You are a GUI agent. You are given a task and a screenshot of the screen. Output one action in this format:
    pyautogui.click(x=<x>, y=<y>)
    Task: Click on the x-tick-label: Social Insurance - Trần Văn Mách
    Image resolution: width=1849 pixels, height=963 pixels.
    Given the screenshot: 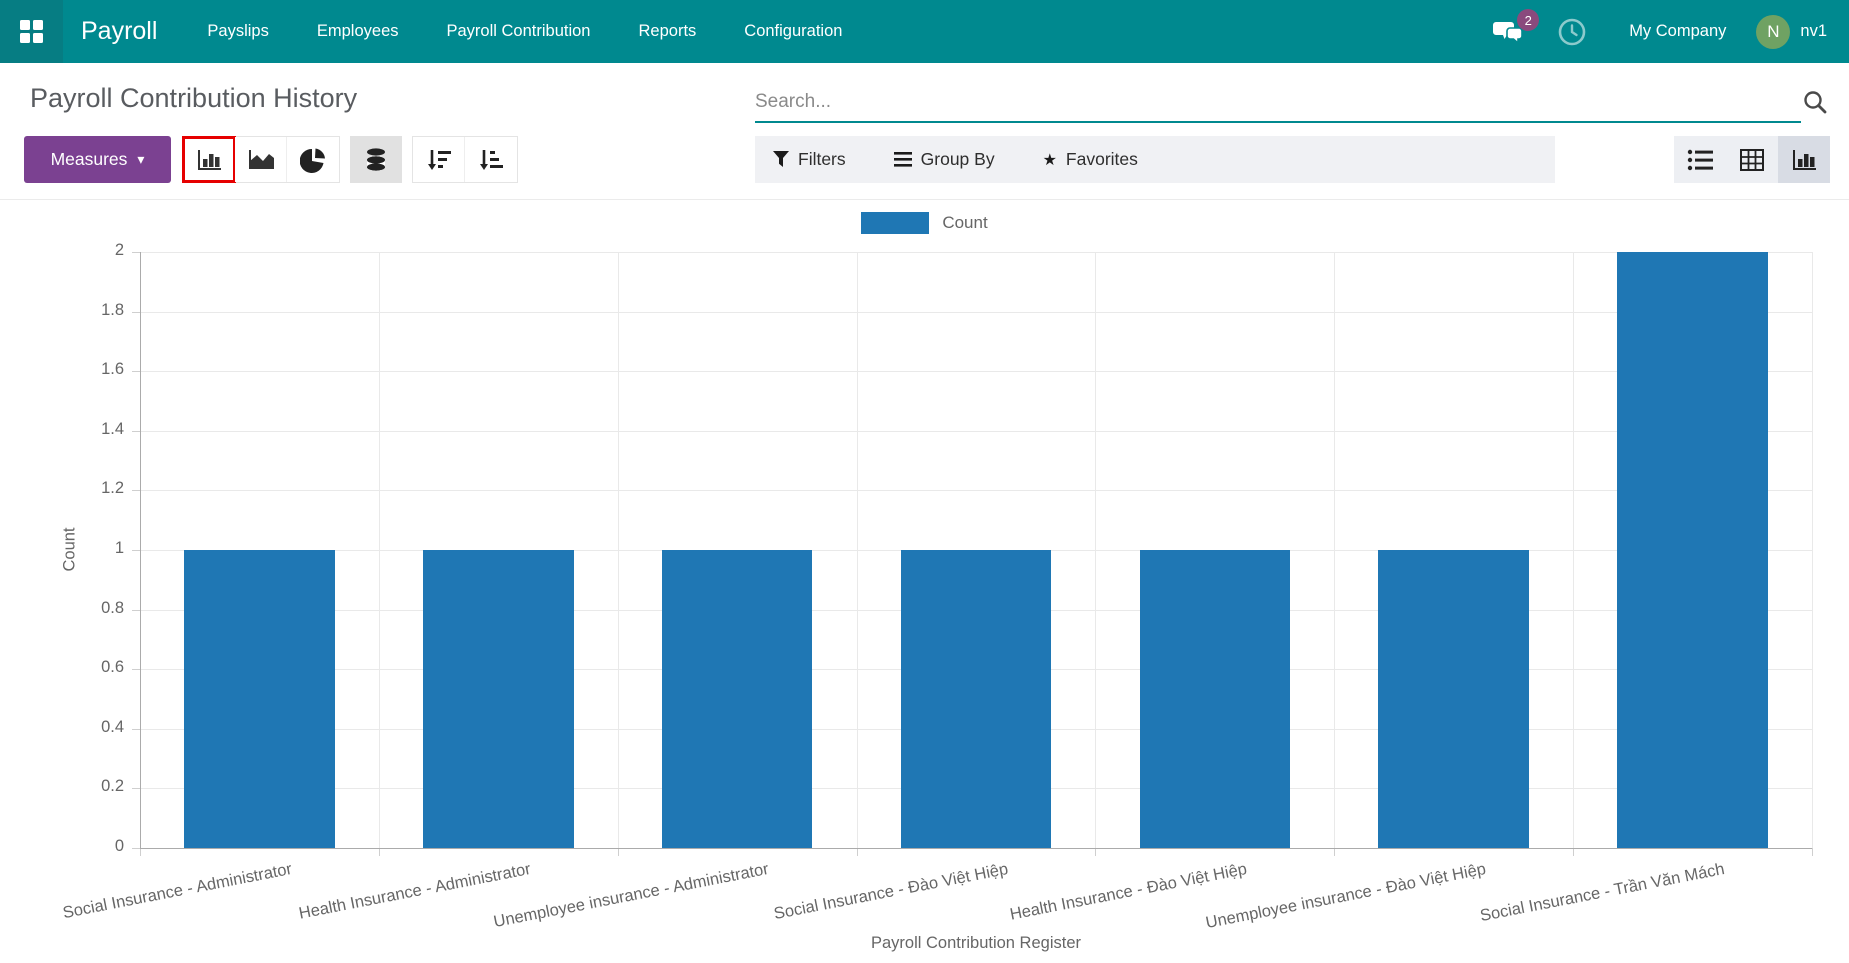 What is the action you would take?
    pyautogui.click(x=1602, y=893)
    